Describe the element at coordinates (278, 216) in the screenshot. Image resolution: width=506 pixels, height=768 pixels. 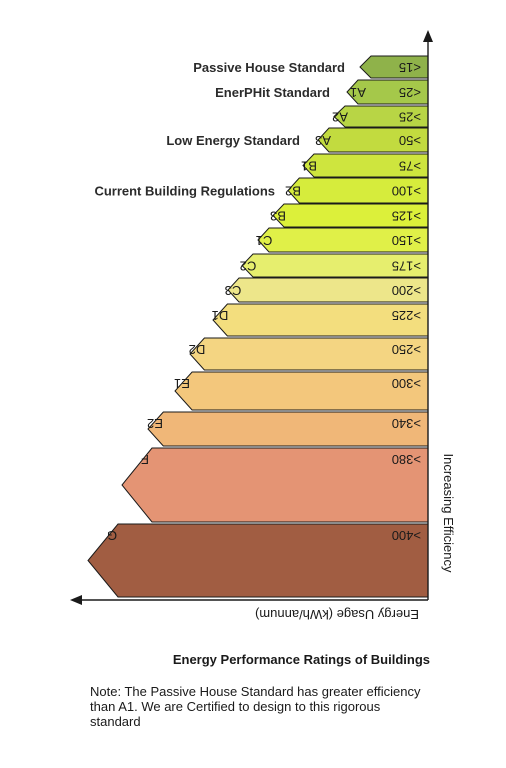
I see `band-grade: B3` at that location.